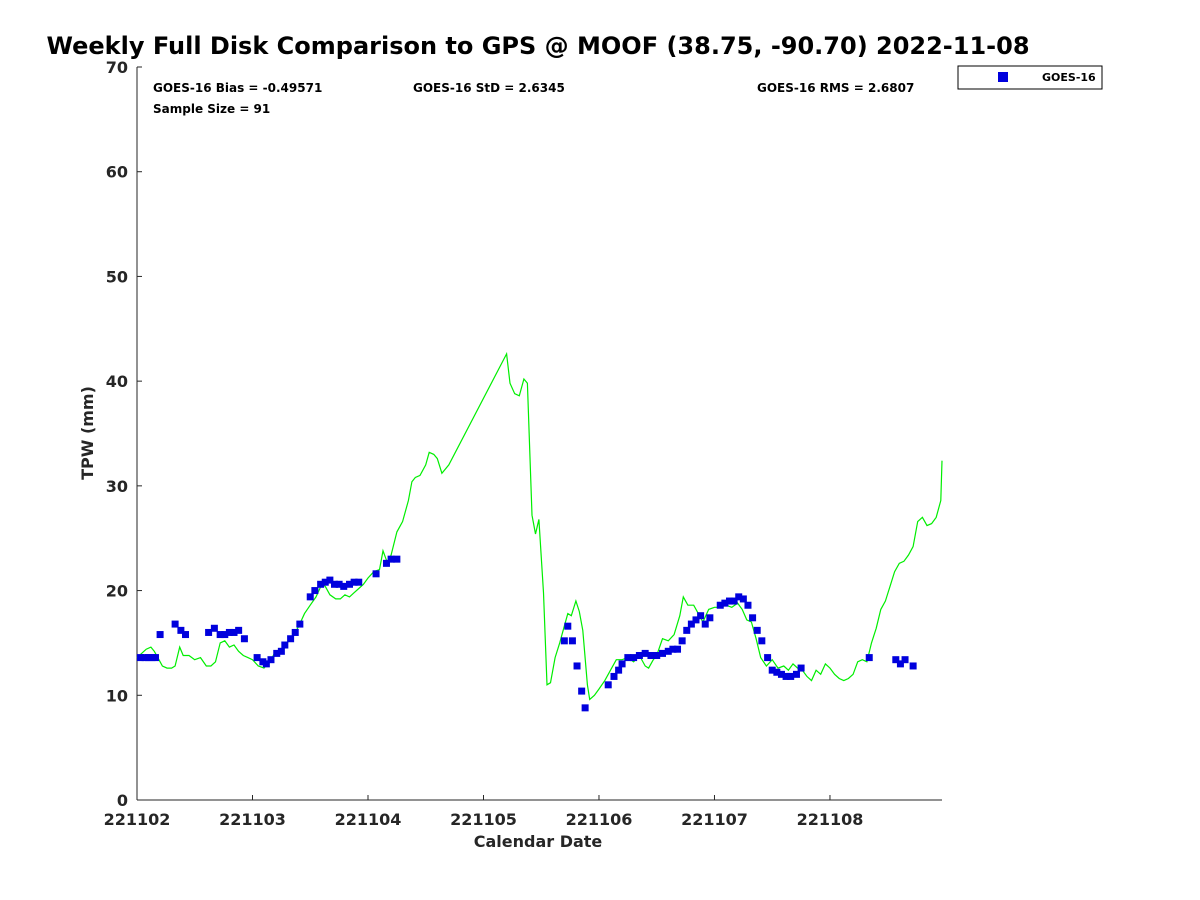  Describe the element at coordinates (1003, 77) in the screenshot. I see `legend-marker-goes16` at that location.